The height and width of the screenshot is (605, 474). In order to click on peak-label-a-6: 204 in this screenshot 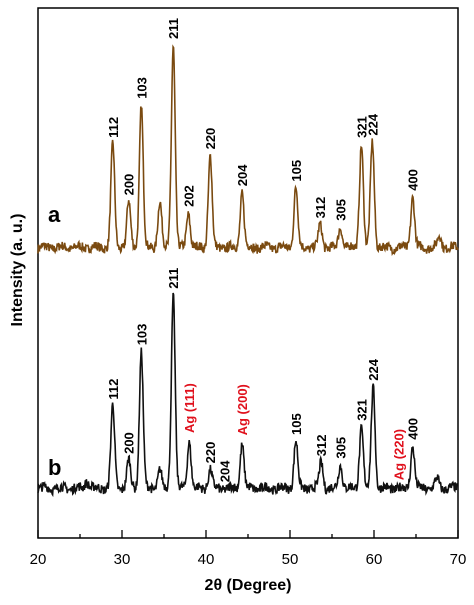, I will do `click(242, 175)`.